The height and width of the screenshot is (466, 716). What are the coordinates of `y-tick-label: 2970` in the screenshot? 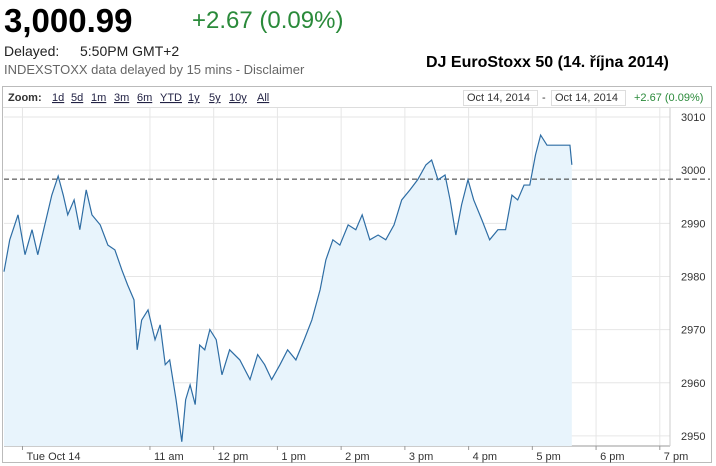 It's located at (693, 331).